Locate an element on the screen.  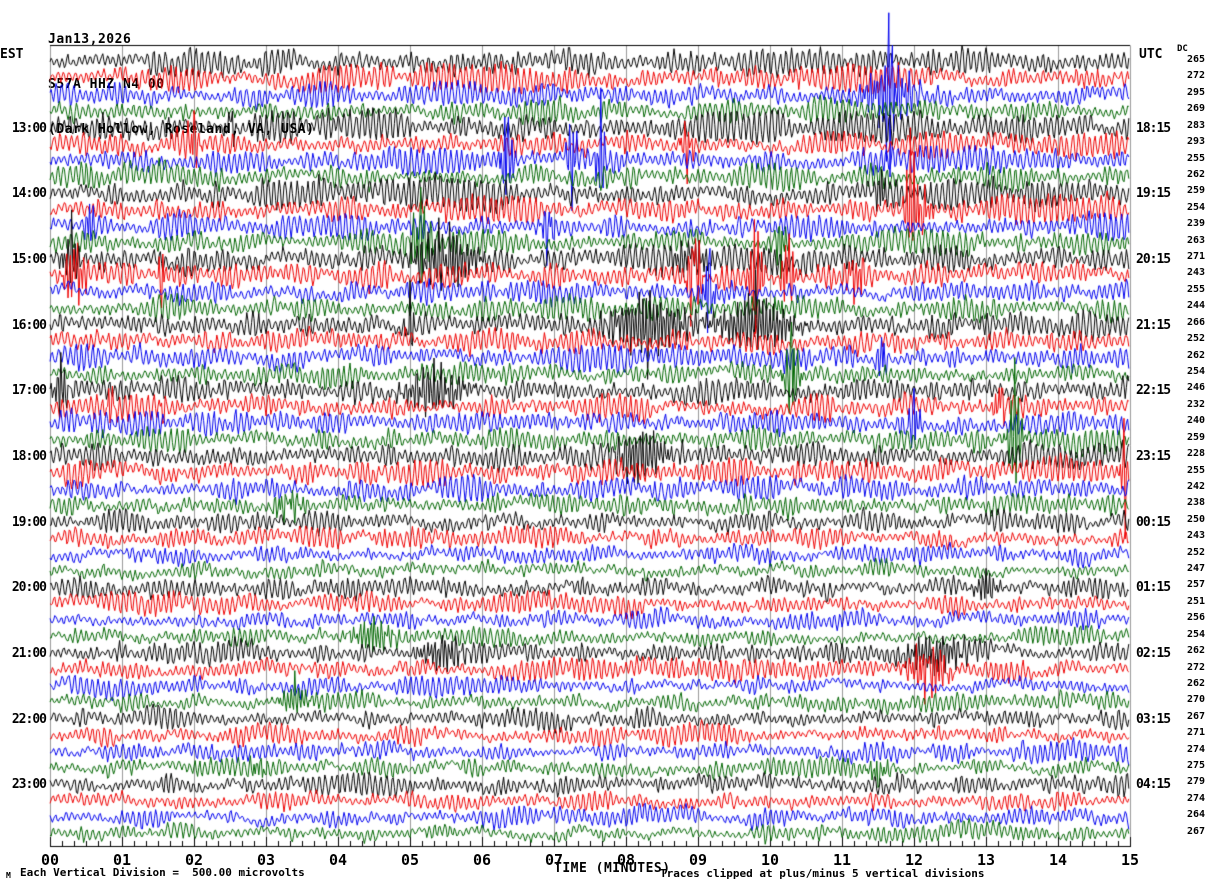
utc-time-label: 20:15 is located at coordinates (1153, 260).